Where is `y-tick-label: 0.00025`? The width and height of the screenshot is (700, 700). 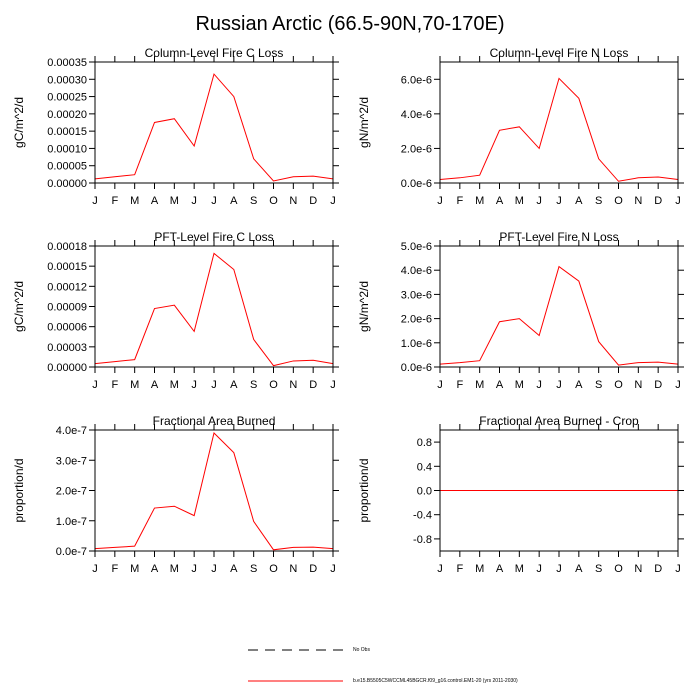
y-tick-label: 0.00025 is located at coordinates (67, 98).